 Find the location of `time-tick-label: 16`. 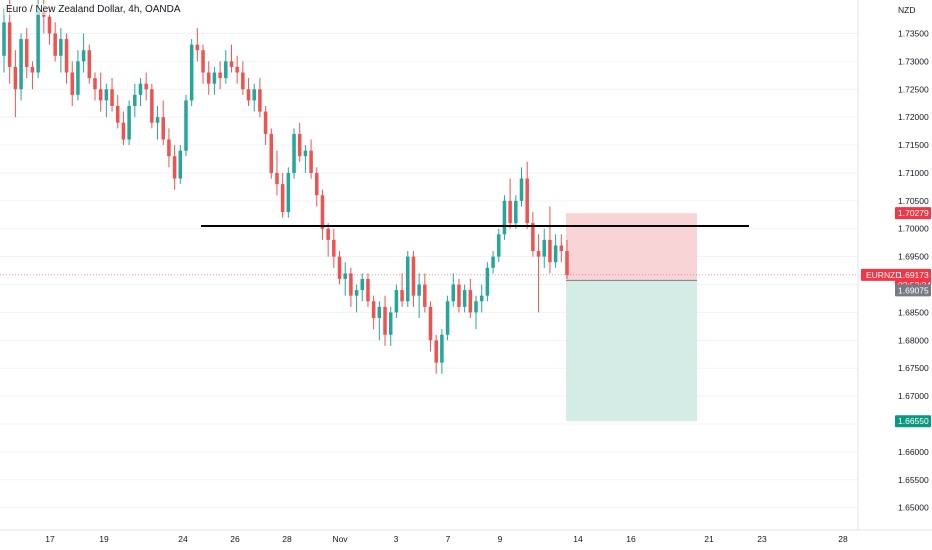

time-tick-label: 16 is located at coordinates (631, 539).